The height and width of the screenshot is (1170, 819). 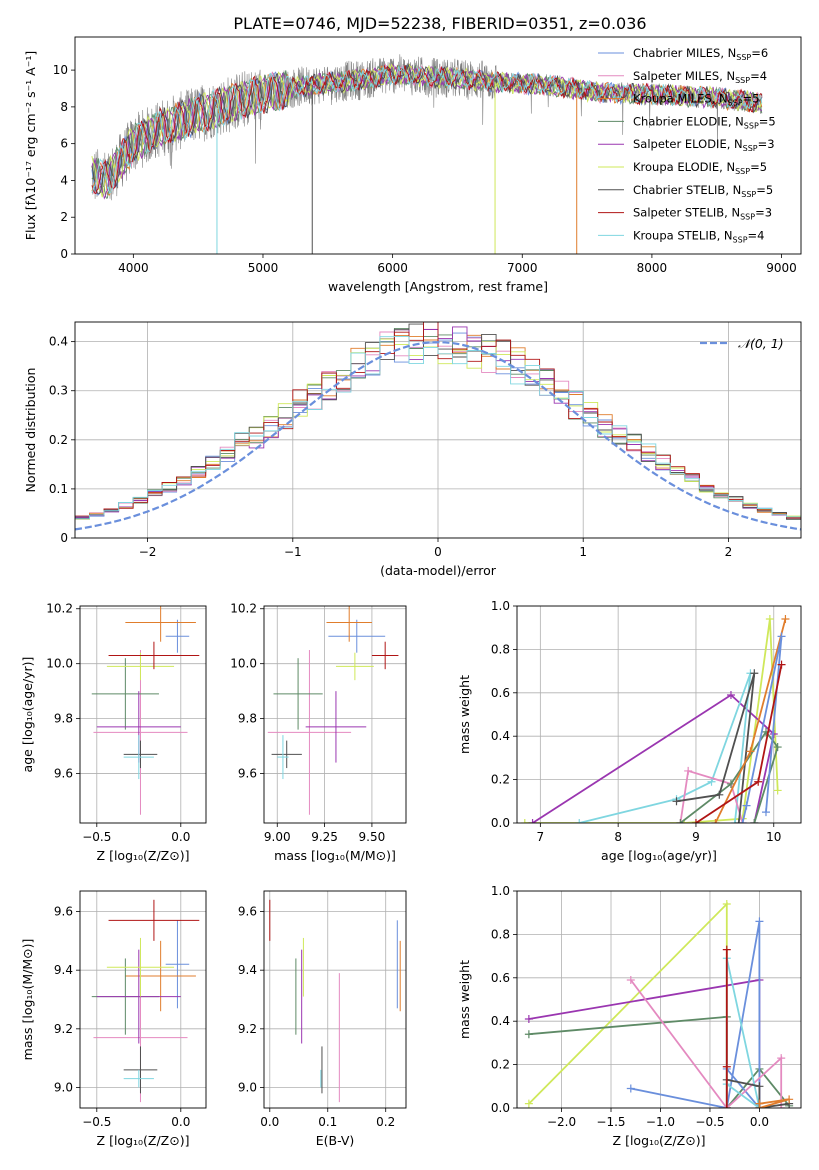 I want to click on x-tick-label: 6000, so click(x=392, y=268).